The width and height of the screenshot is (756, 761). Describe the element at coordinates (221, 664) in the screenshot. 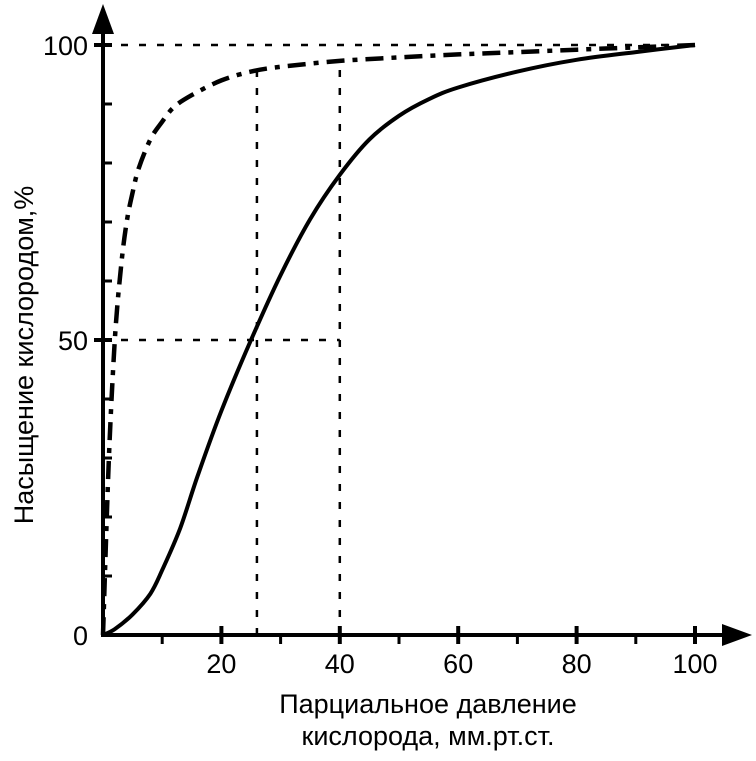

I see `x-tick-label-20: 20` at that location.